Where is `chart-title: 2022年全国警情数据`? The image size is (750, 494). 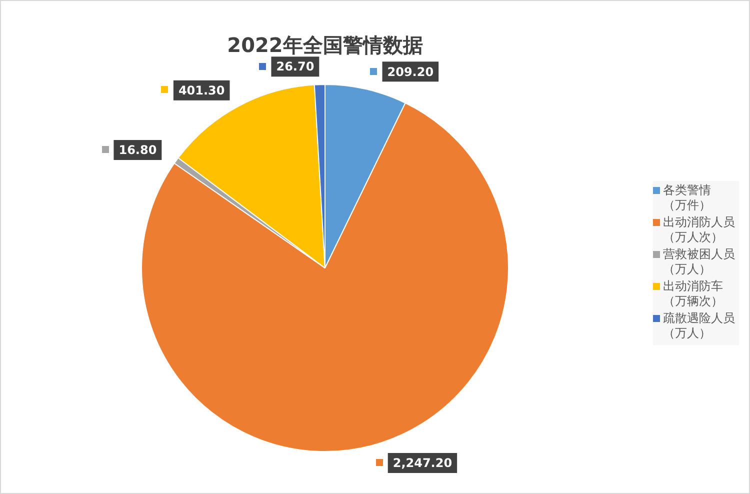 chart-title: 2022年全国警情数据 is located at coordinates (325, 45).